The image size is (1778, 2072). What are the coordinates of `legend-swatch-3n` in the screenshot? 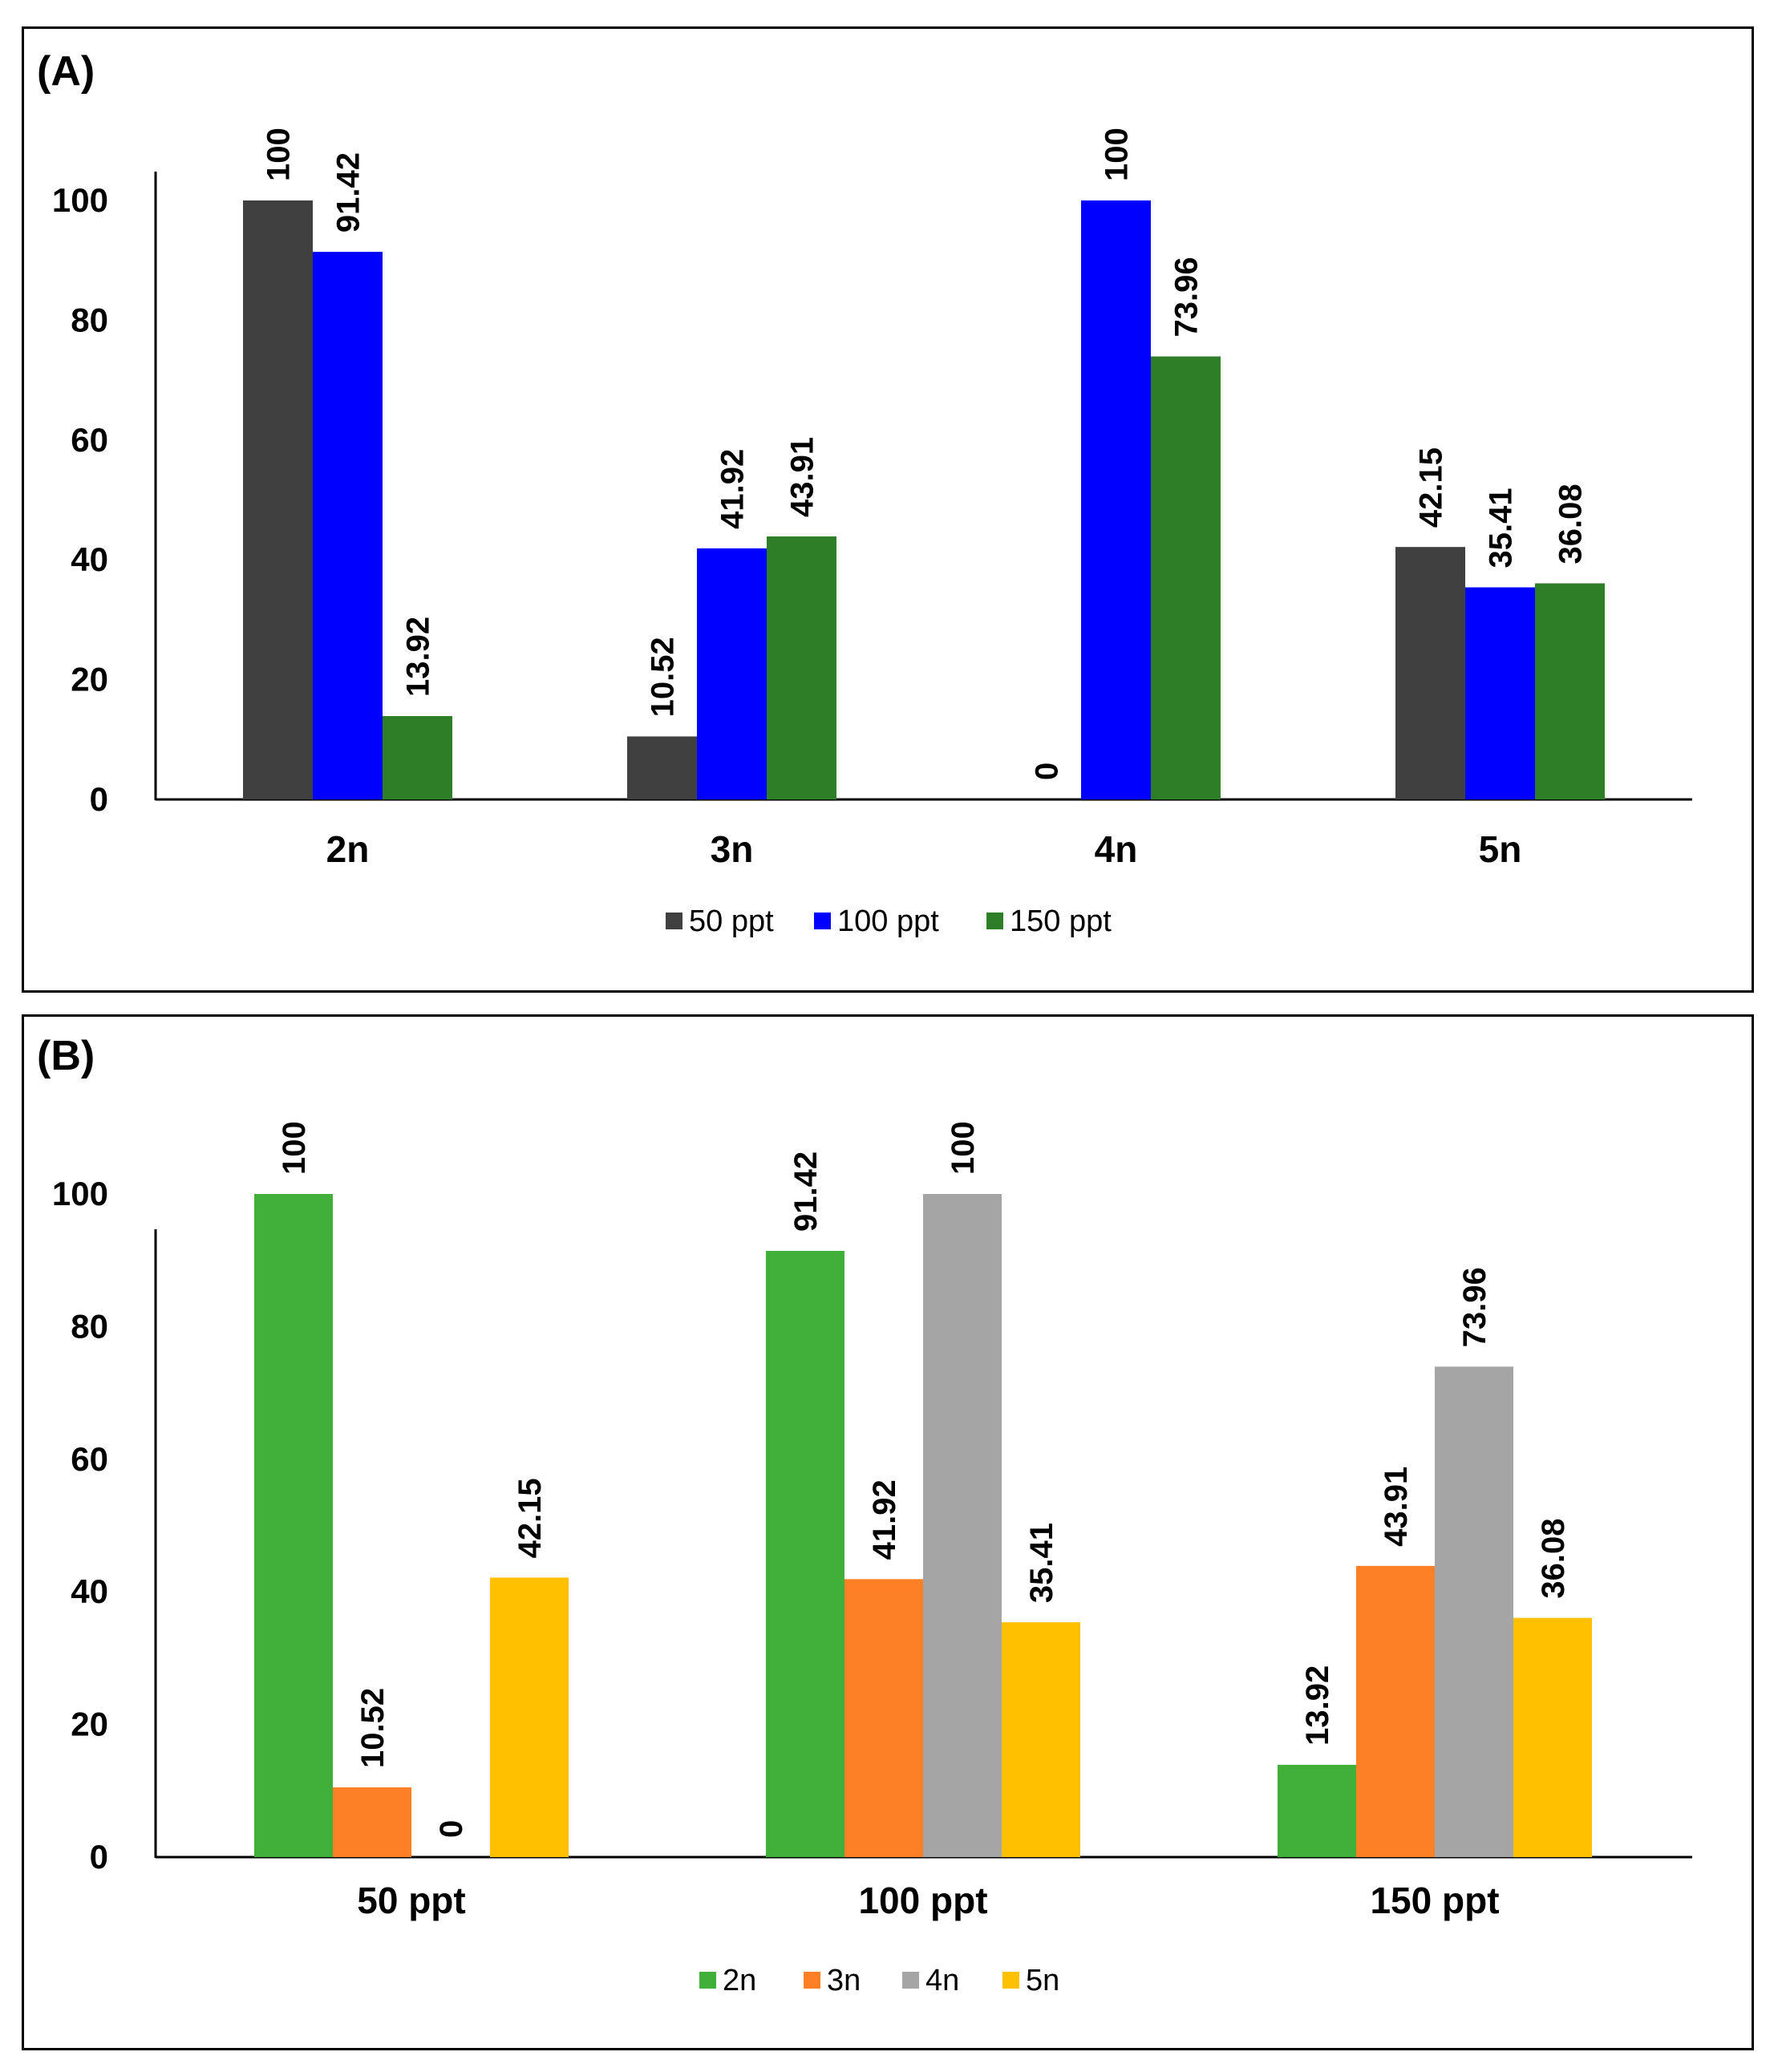 It's located at (812, 1980).